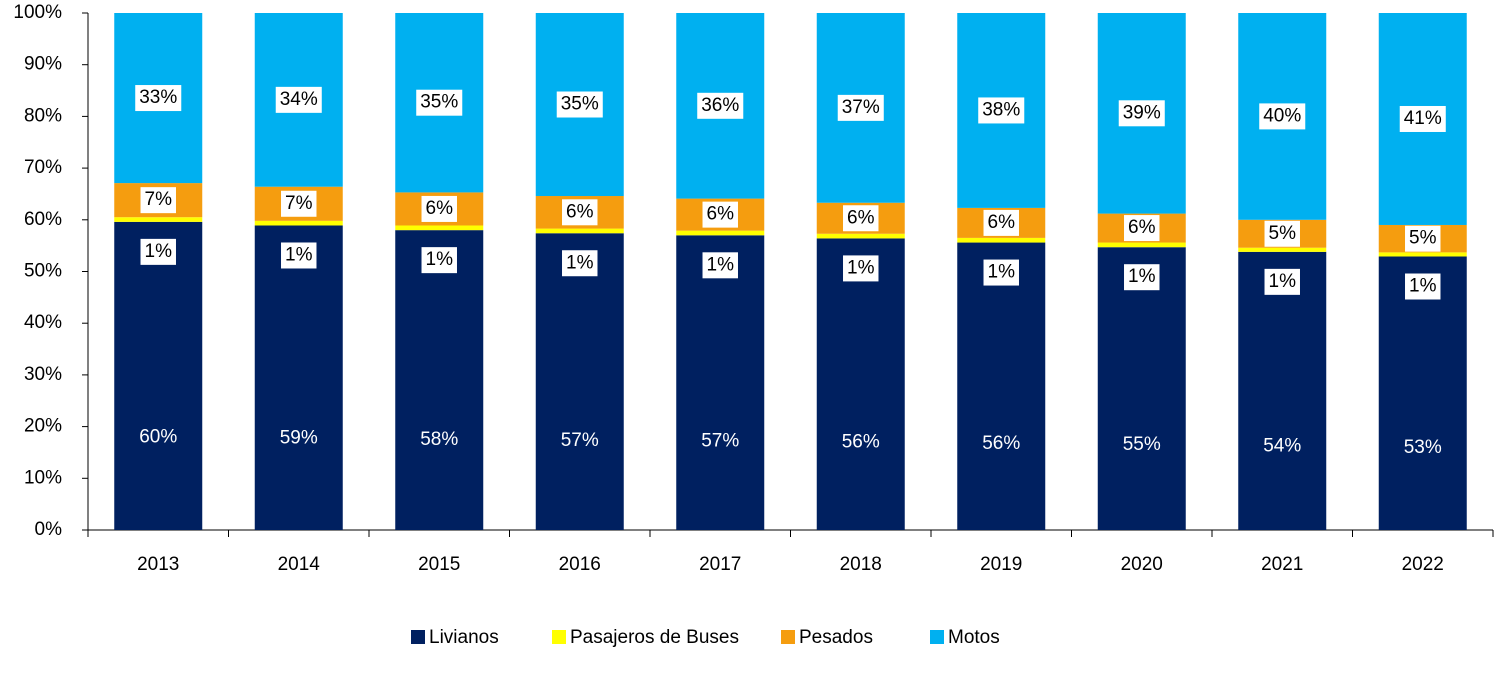 This screenshot has height=678, width=1495. I want to click on data-label-group: 33%, so click(158, 98).